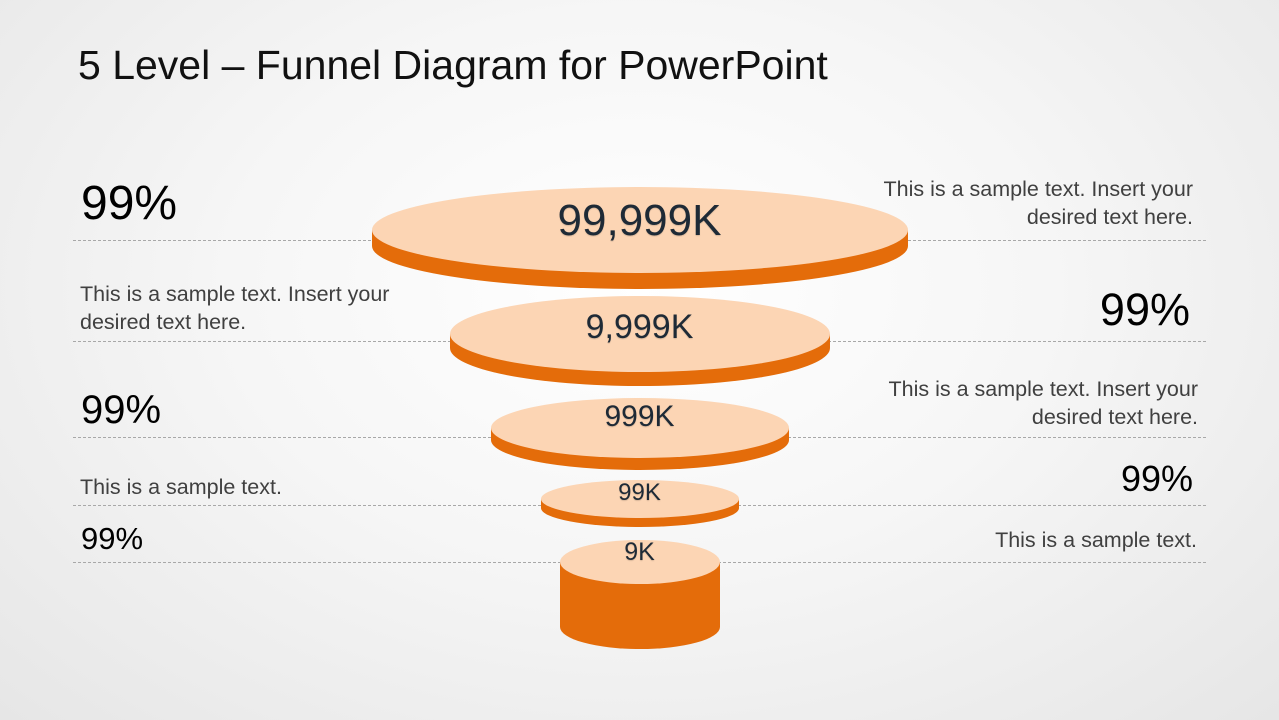 This screenshot has height=720, width=1279. I want to click on level-2-value: 9,999K, so click(639, 327).